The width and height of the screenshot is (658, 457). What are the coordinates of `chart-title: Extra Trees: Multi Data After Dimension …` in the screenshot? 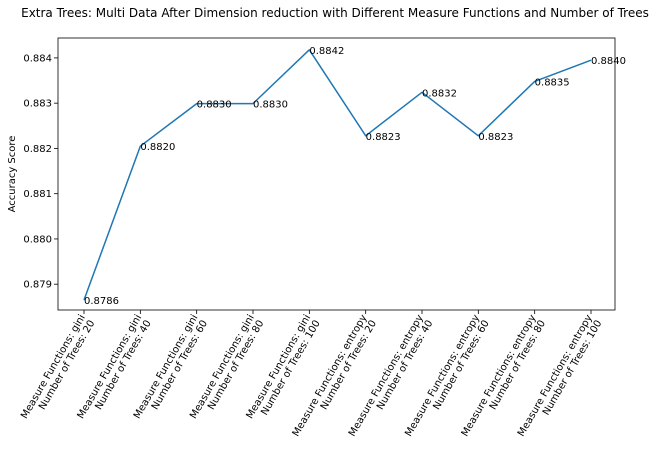 It's located at (335, 13).